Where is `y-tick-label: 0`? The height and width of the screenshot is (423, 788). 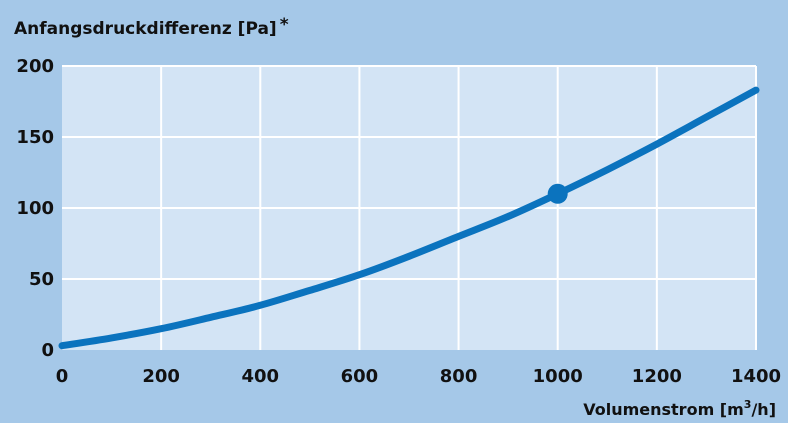
y-tick-label: 0 is located at coordinates (47, 350).